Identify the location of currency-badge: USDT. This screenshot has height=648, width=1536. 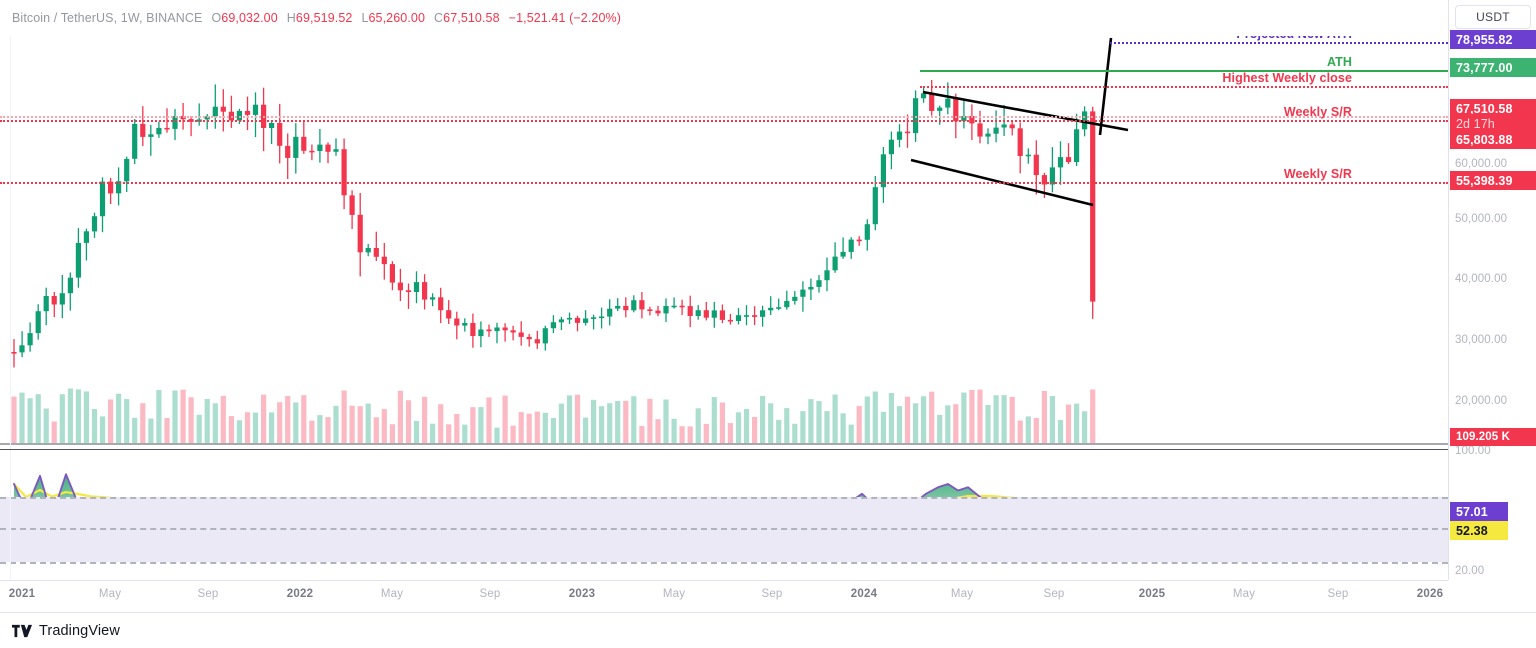
(1493, 17).